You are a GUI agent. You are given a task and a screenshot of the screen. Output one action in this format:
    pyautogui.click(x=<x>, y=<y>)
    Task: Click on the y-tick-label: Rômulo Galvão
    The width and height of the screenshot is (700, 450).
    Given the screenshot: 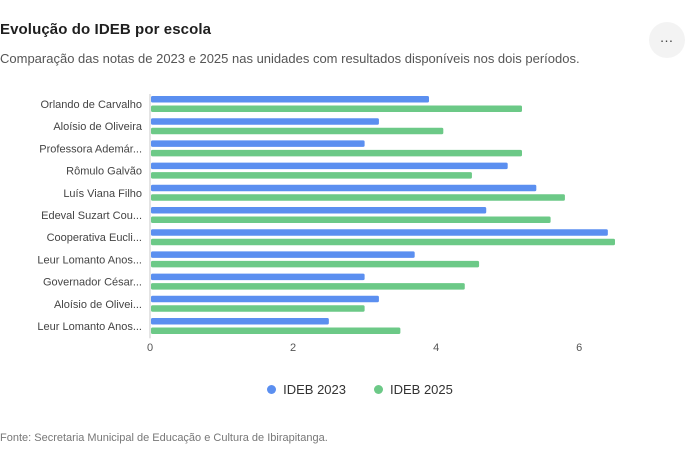 What is the action you would take?
    pyautogui.click(x=104, y=172)
    